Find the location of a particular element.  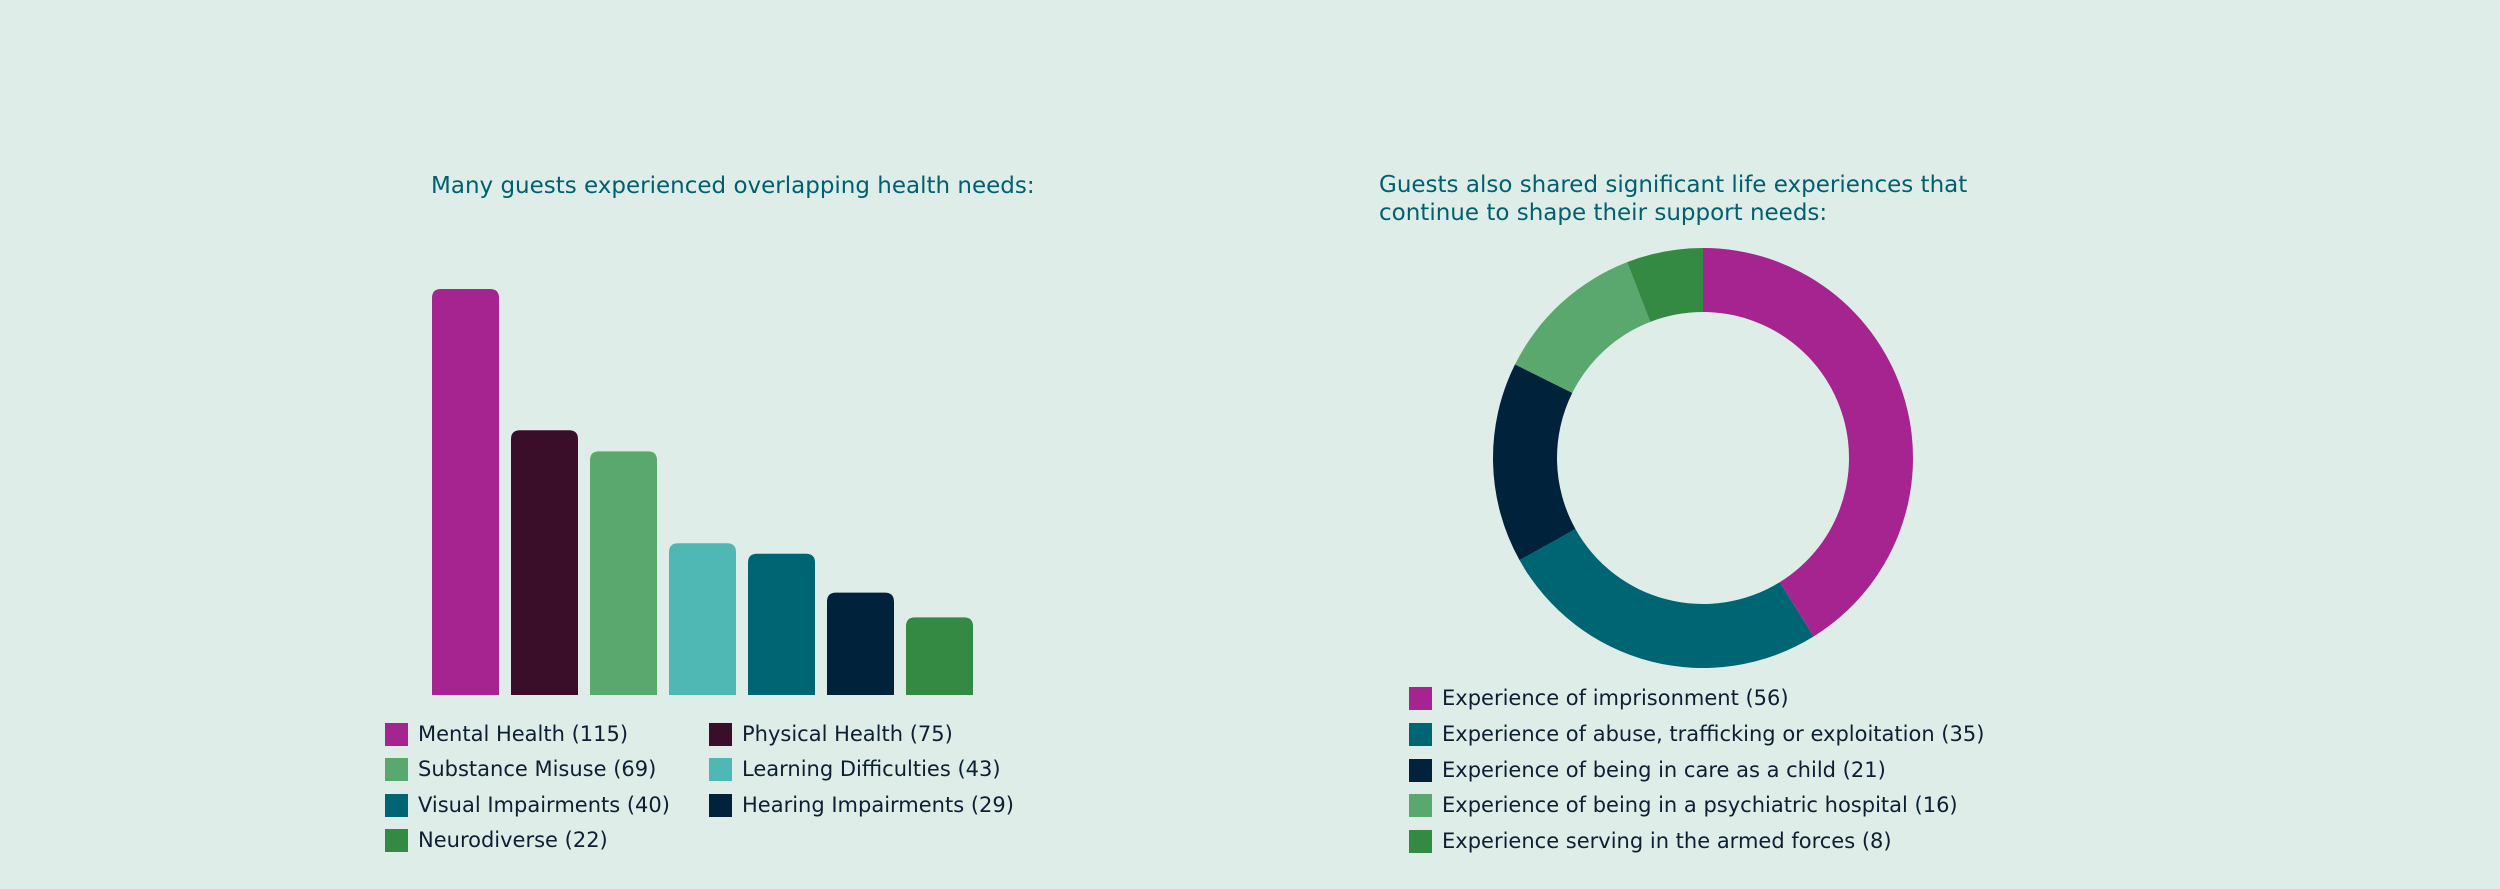

bar-legend-item: Mental Health (115) is located at coordinates (506, 734).